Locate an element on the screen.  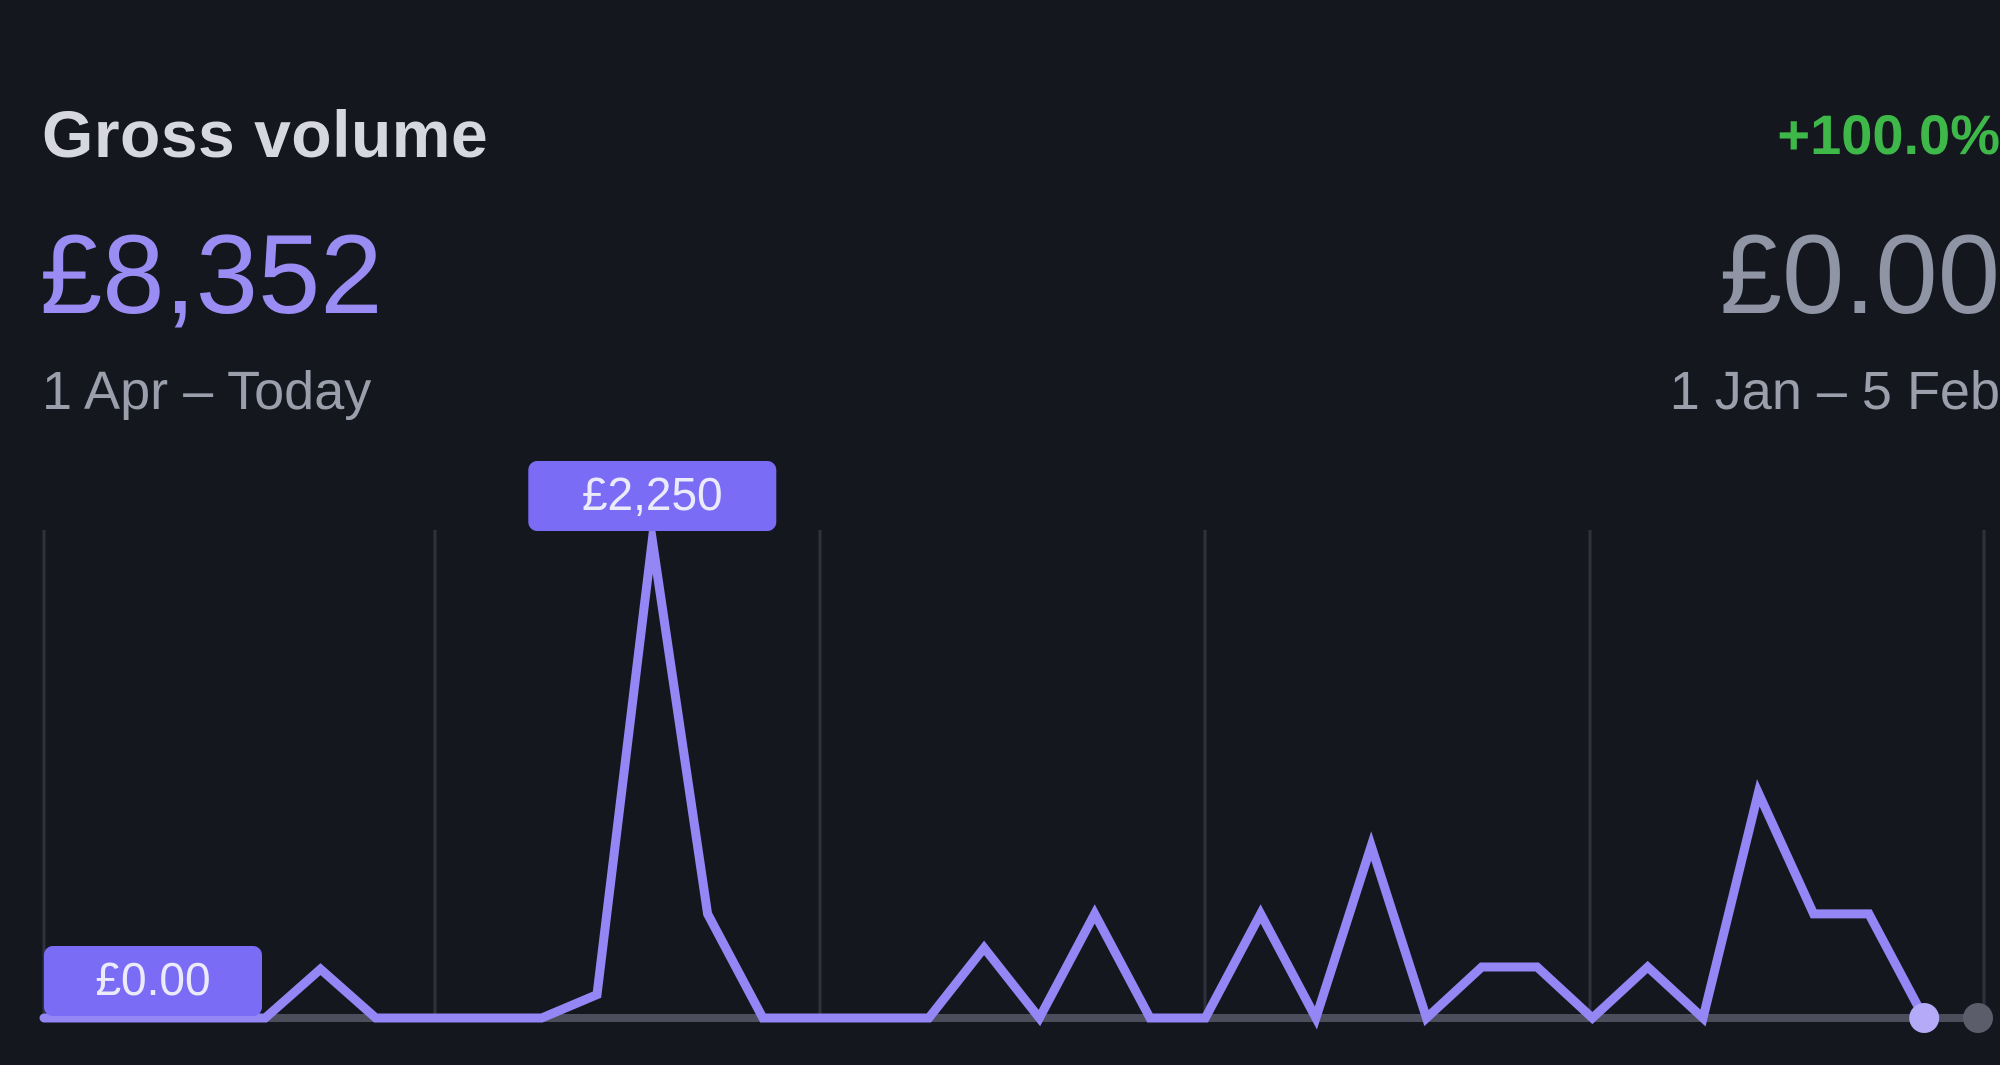
current-date-range: 1 Apr – Today is located at coordinates (207, 391).